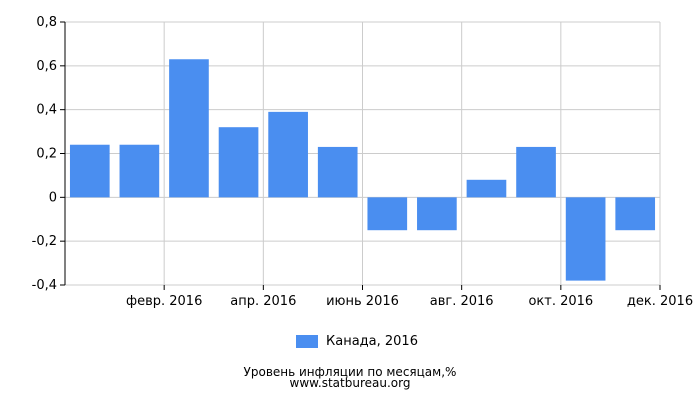  Describe the element at coordinates (46, 66) in the screenshot. I see `y-tick-label: 0,6` at that location.